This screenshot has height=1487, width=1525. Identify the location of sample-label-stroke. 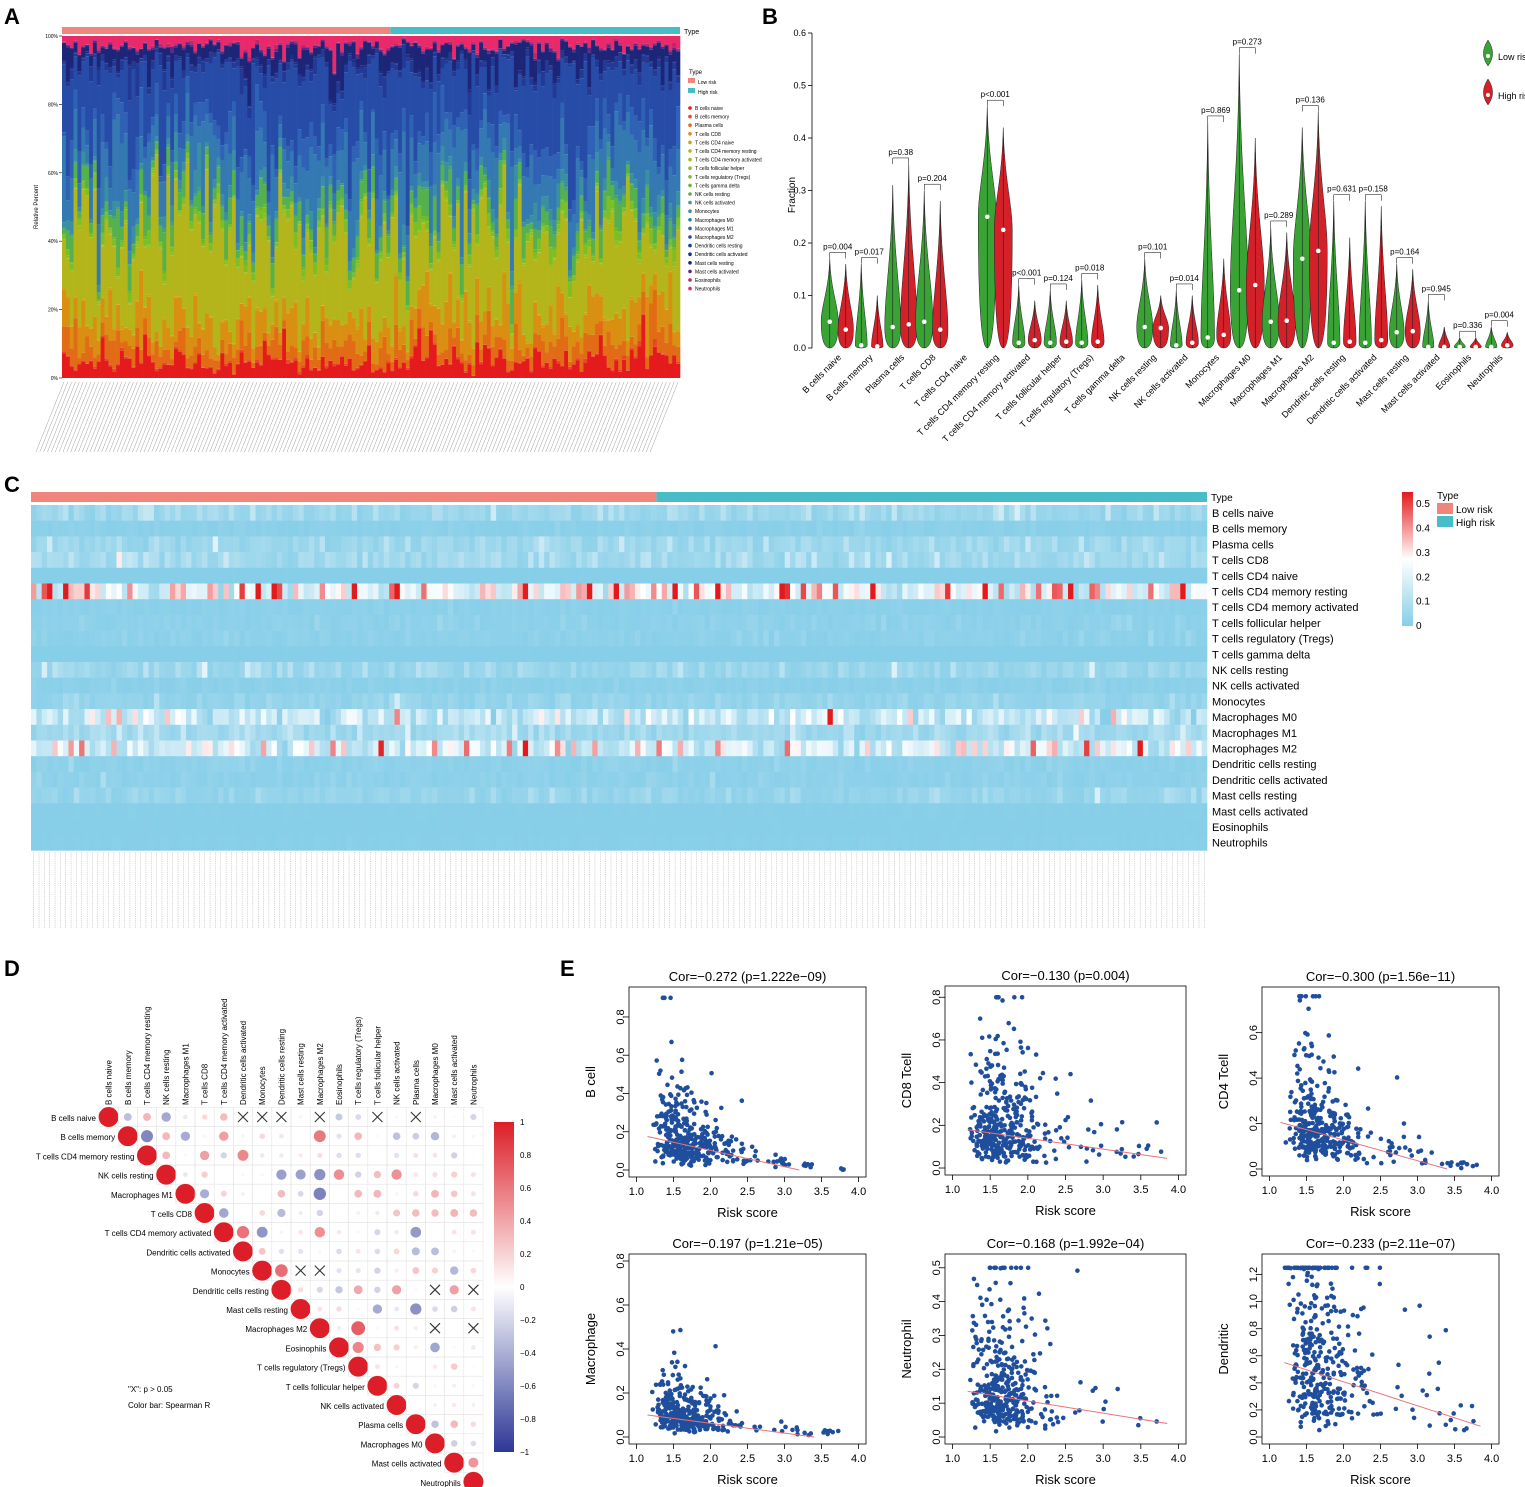
(378, 417).